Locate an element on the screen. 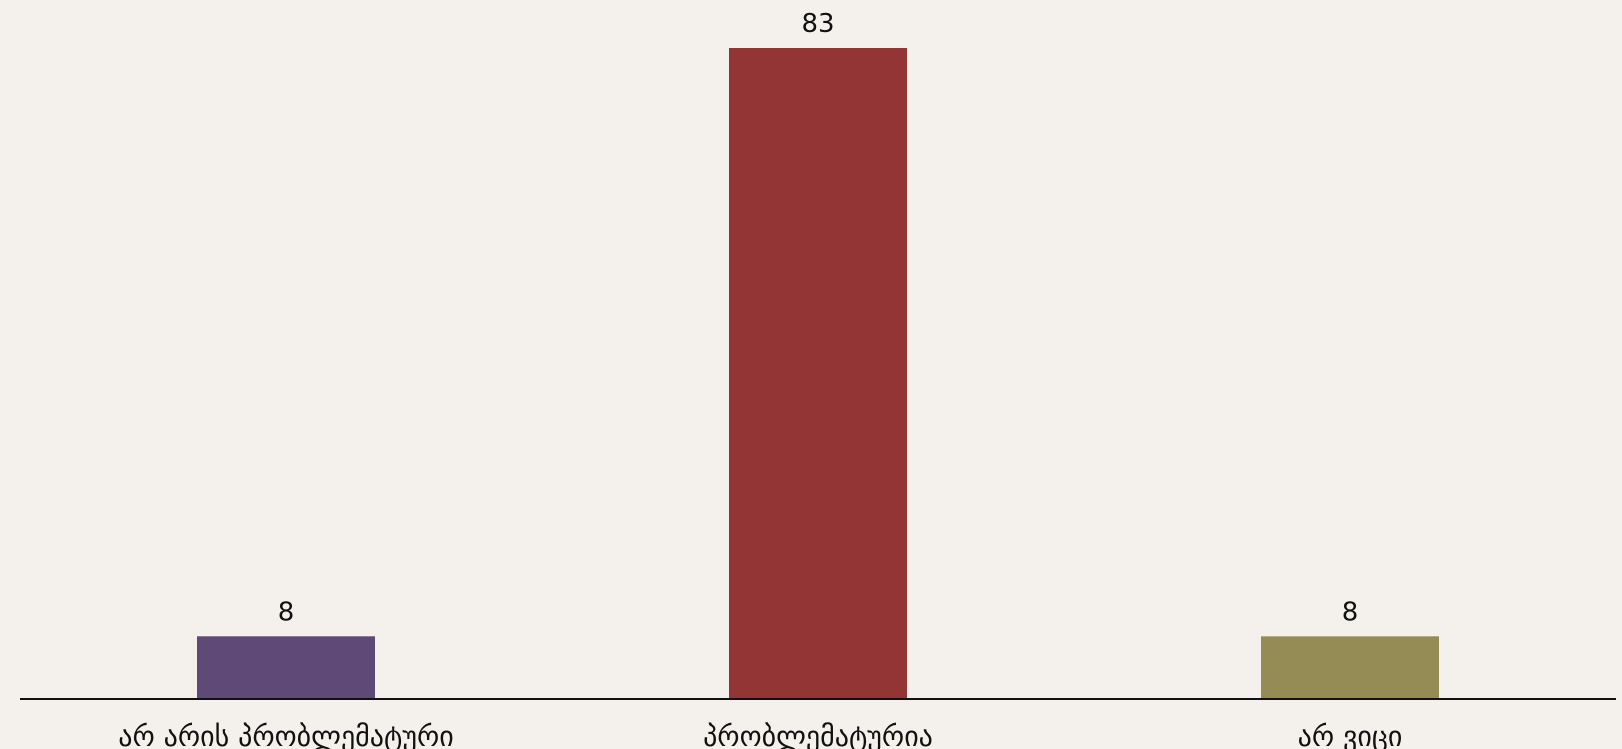  data-label-3: 8 is located at coordinates (1350, 612).